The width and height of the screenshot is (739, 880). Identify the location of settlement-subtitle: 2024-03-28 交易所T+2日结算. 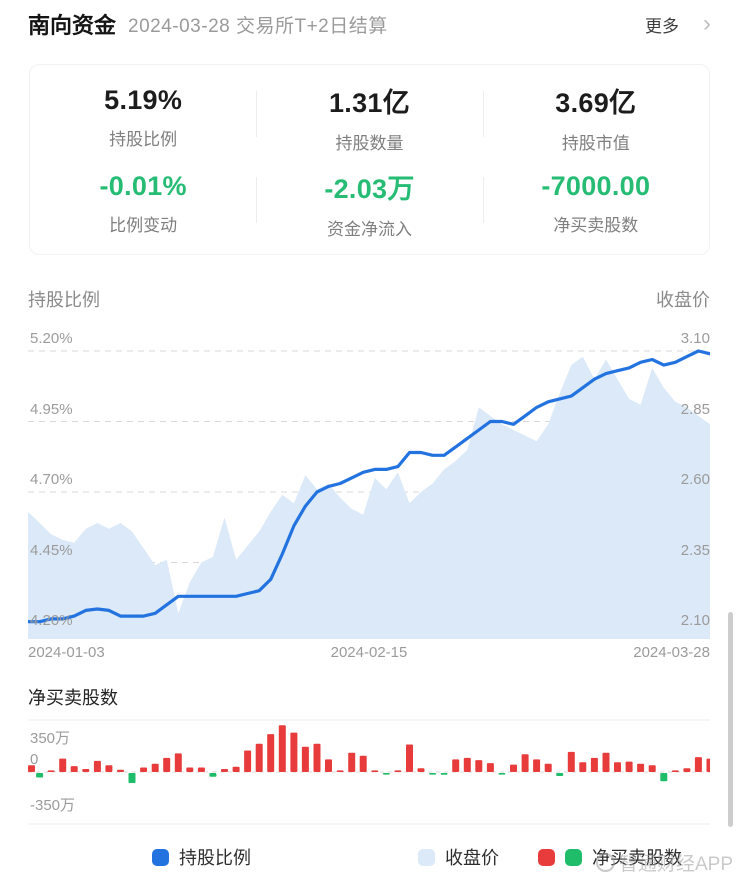
(258, 26).